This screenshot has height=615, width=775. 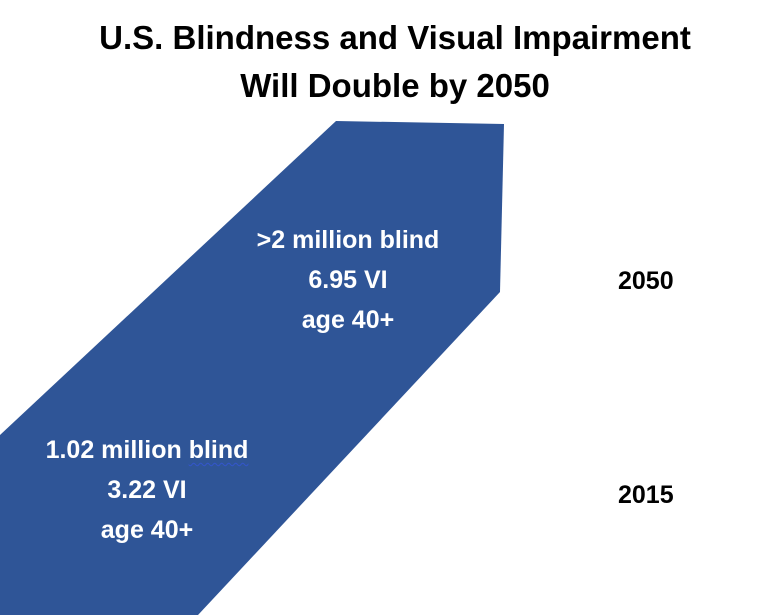 What do you see at coordinates (395, 37) in the screenshot?
I see `title-line-1: U.S. Blindness and Visual Impairment` at bounding box center [395, 37].